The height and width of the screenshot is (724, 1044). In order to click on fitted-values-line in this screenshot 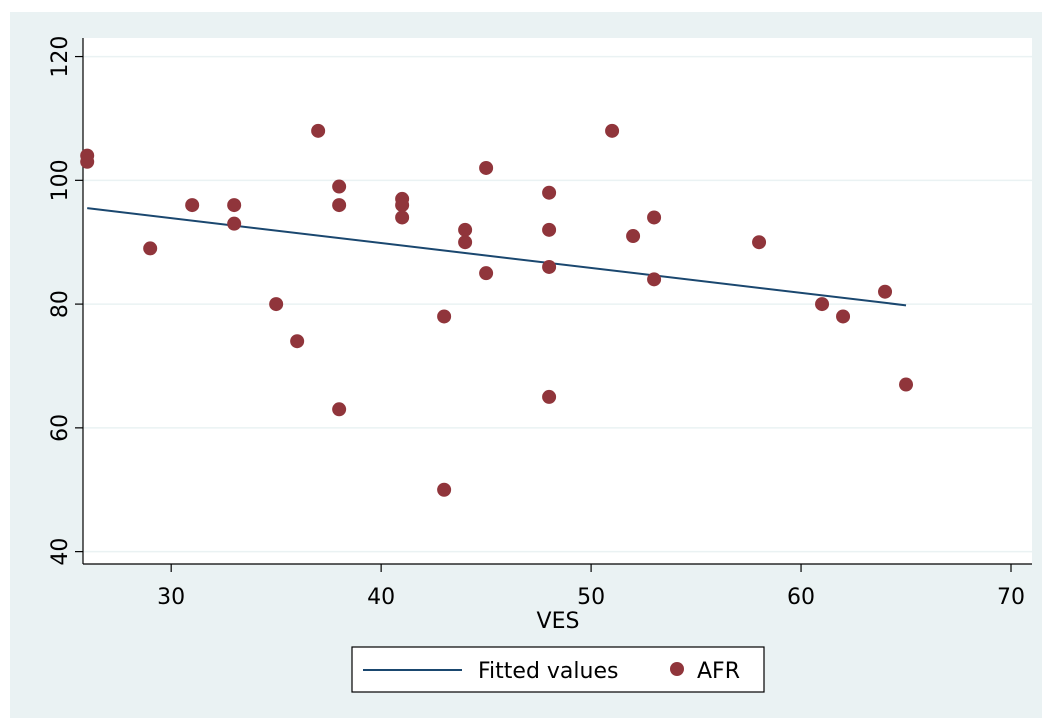, I will do `click(497, 257)`.